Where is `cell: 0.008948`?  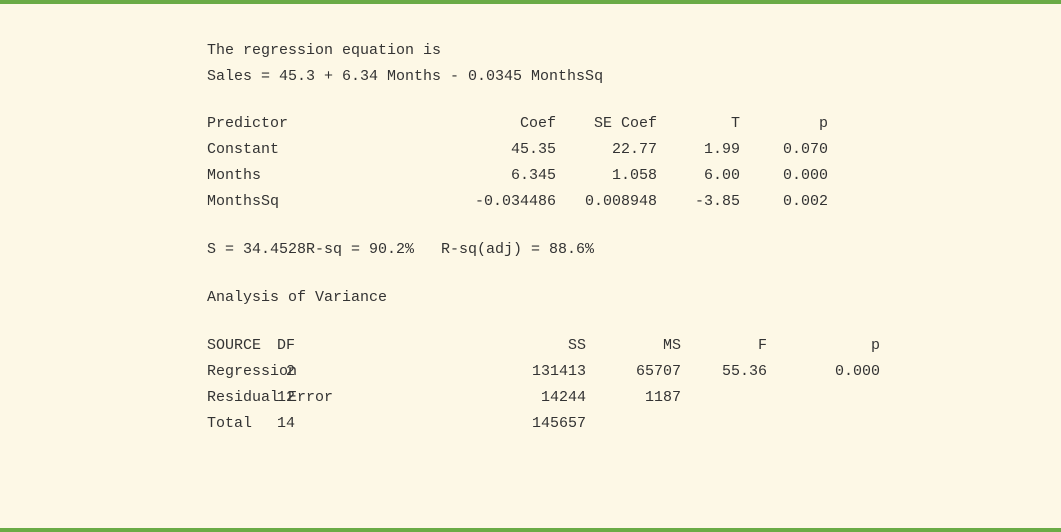 cell: 0.008948 is located at coordinates (620, 201).